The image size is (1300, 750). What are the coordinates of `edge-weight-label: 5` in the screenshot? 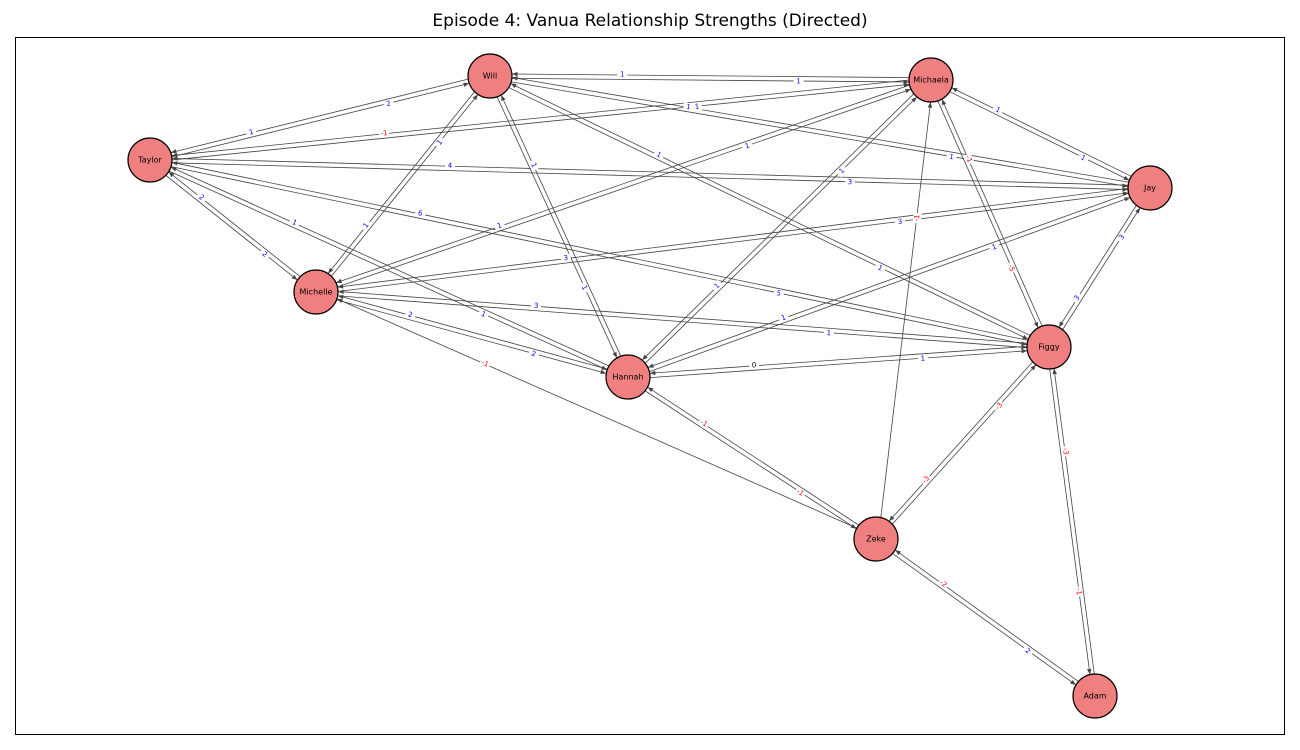 It's located at (779, 293).